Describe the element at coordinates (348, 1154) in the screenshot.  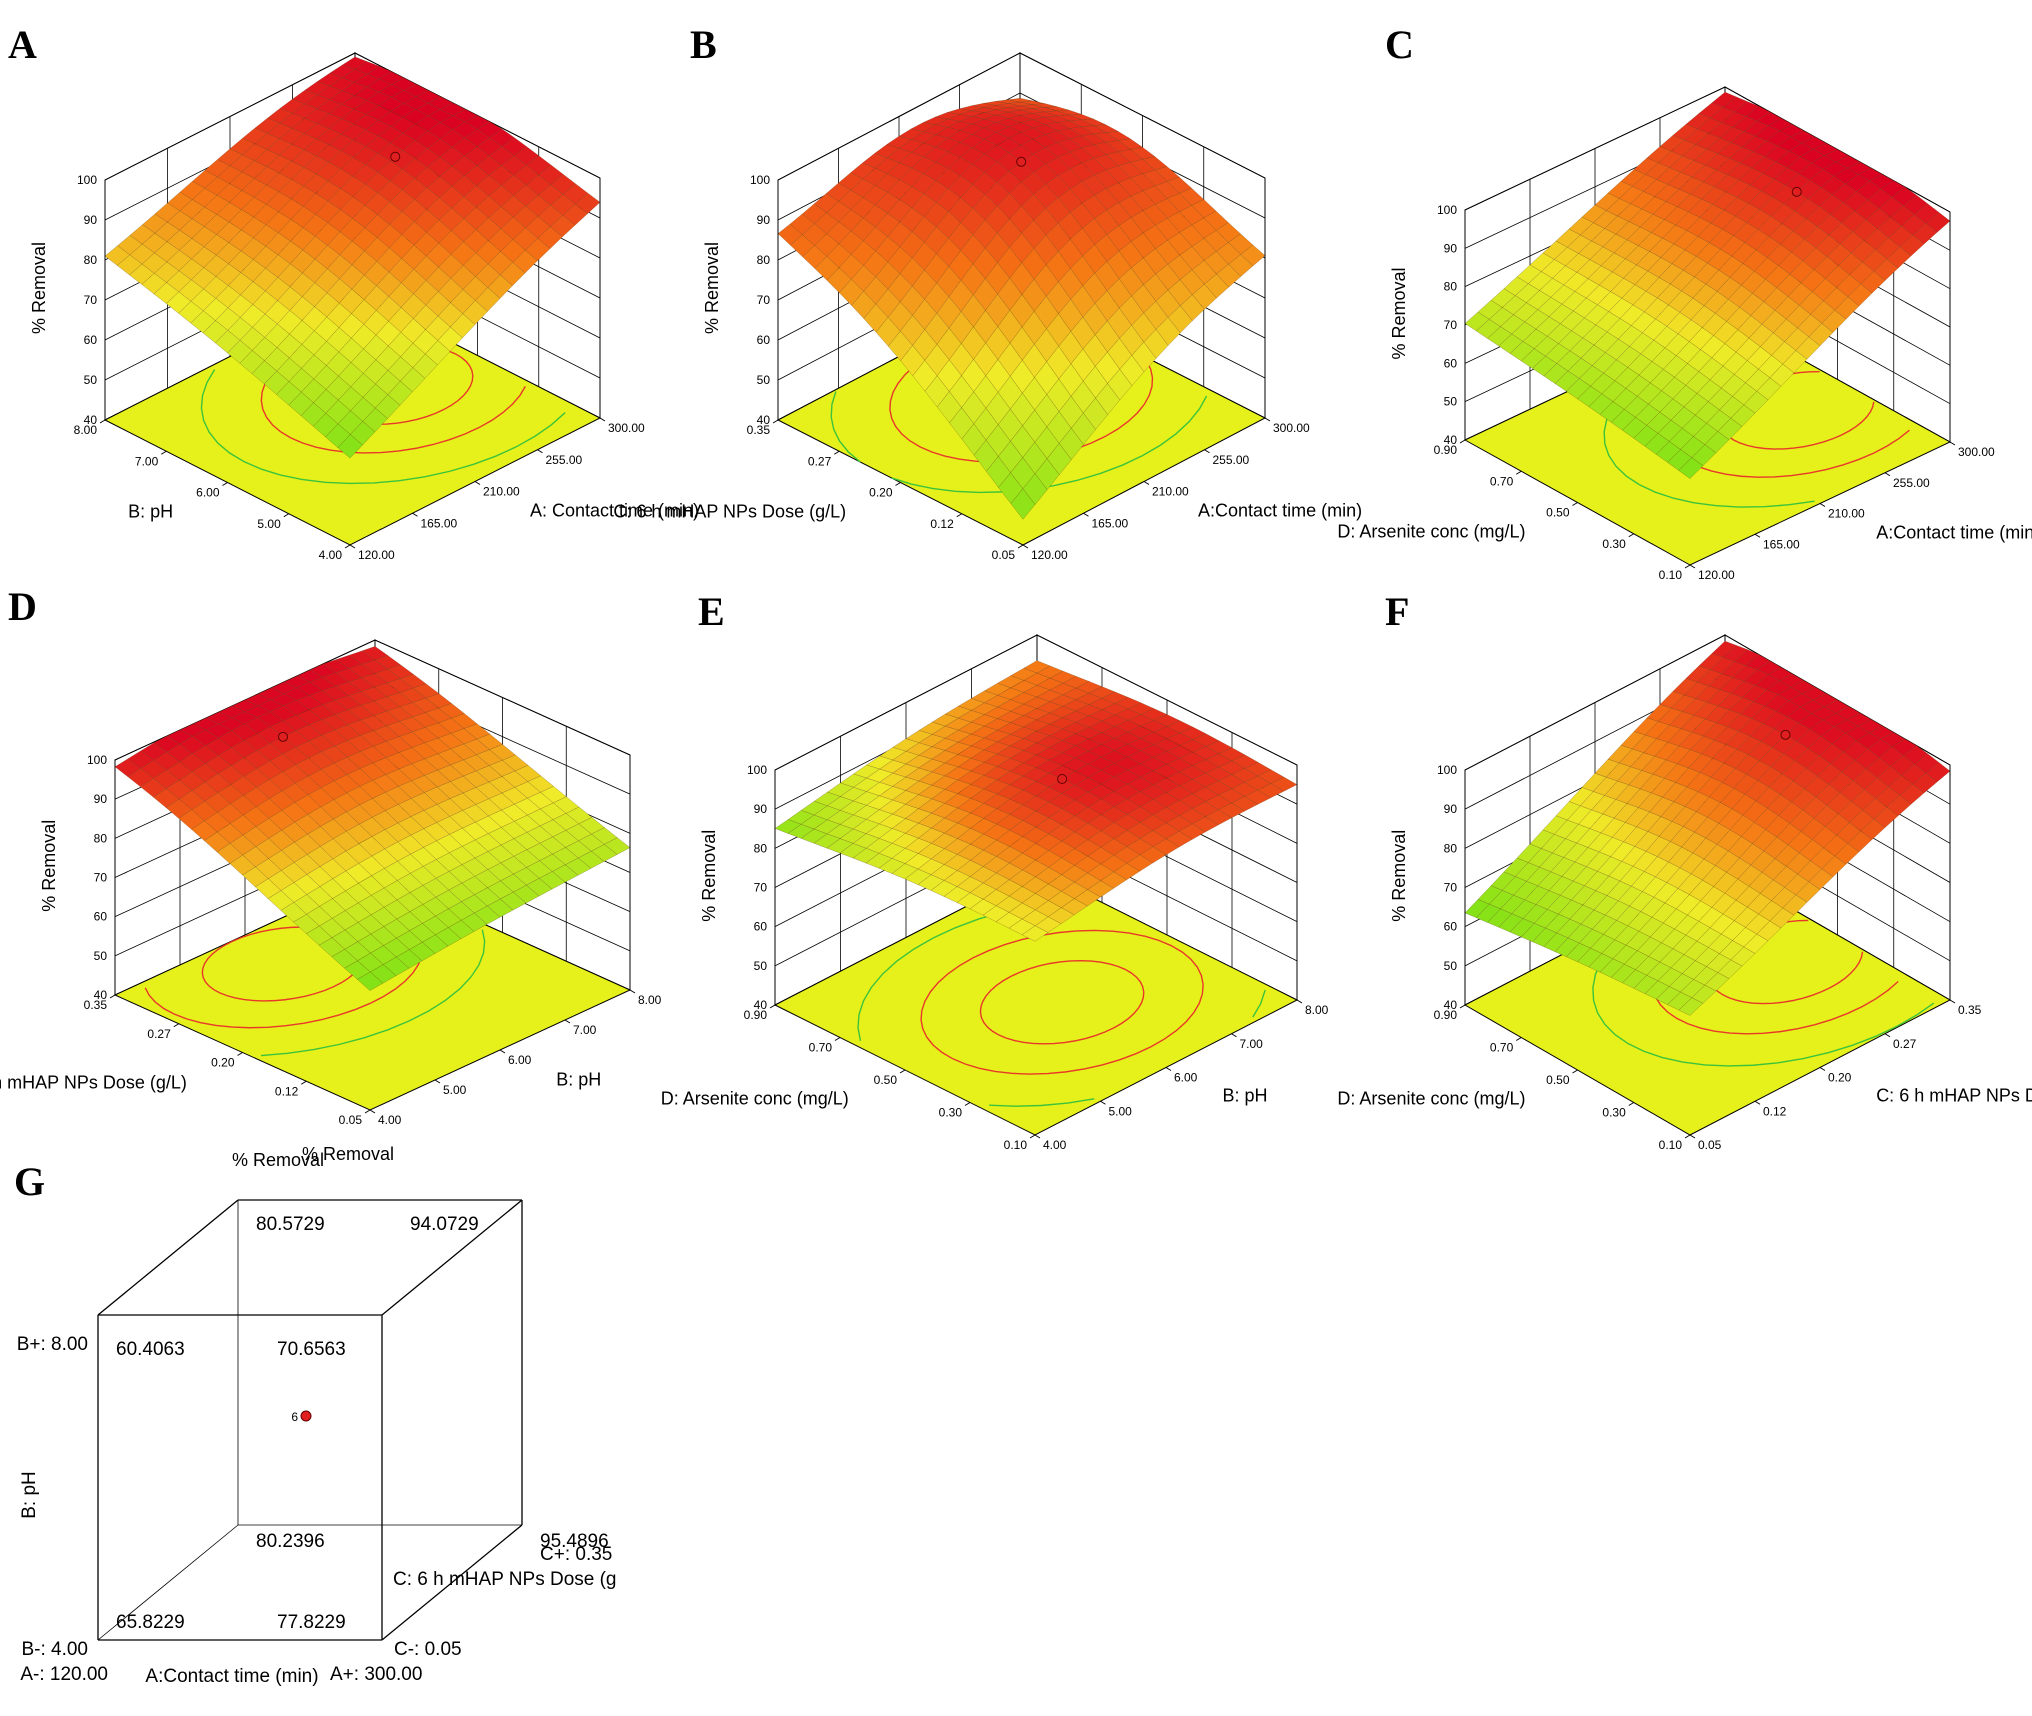
I see `extra-label: % Removal` at that location.